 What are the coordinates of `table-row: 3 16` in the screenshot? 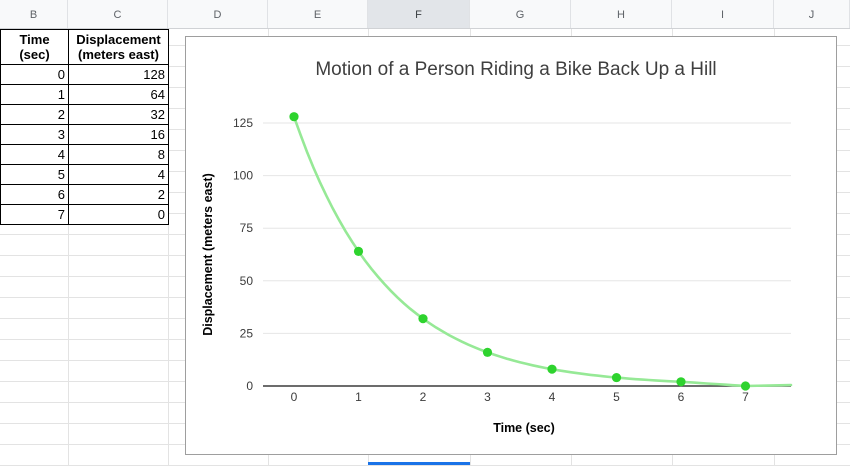 It's located at (84, 134).